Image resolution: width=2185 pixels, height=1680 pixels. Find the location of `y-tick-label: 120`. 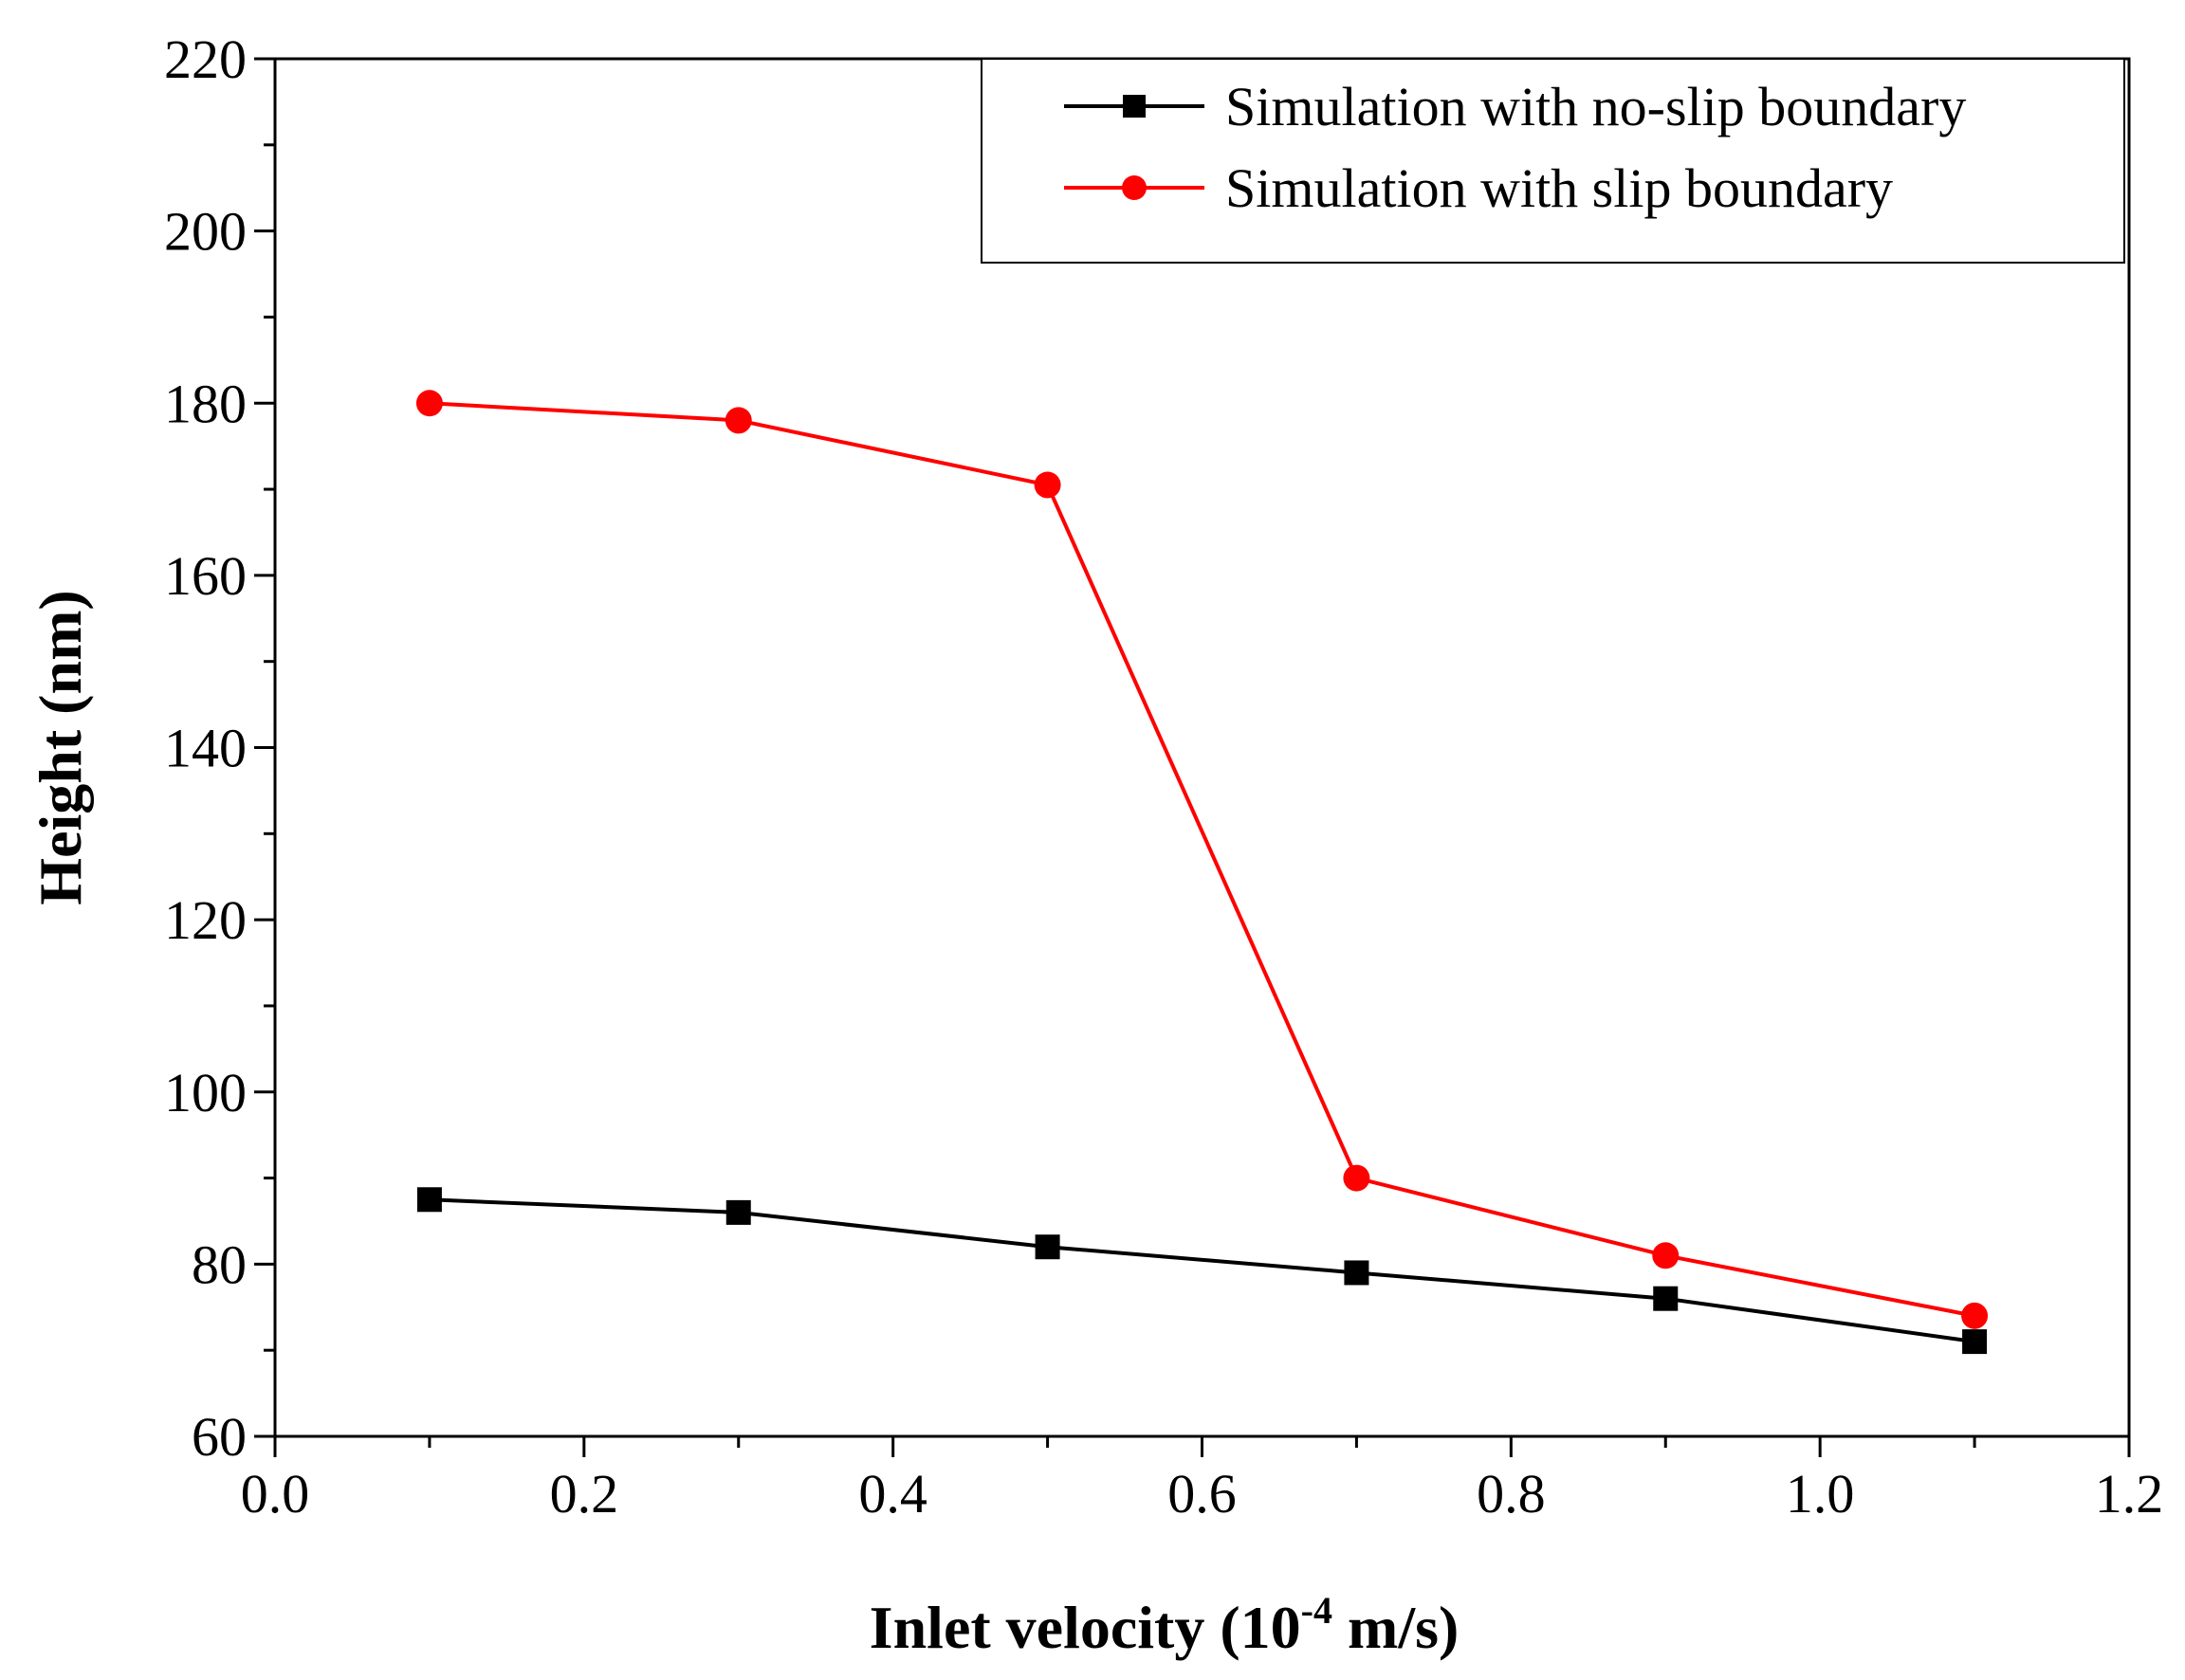

y-tick-label: 120 is located at coordinates (205, 920).